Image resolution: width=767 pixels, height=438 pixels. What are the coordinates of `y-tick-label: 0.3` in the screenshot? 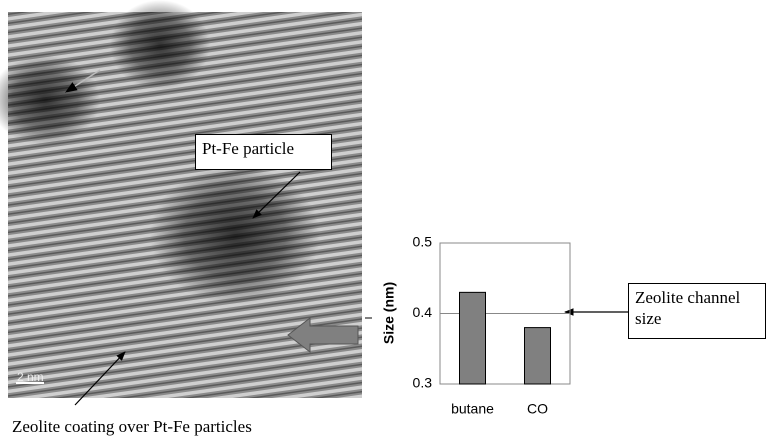 It's located at (423, 383).